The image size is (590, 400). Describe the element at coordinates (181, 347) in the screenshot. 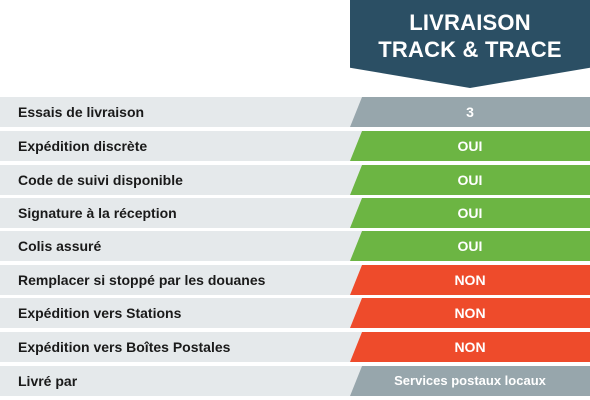

I see `row-label: Expédition vers Boîtes Postales` at that location.